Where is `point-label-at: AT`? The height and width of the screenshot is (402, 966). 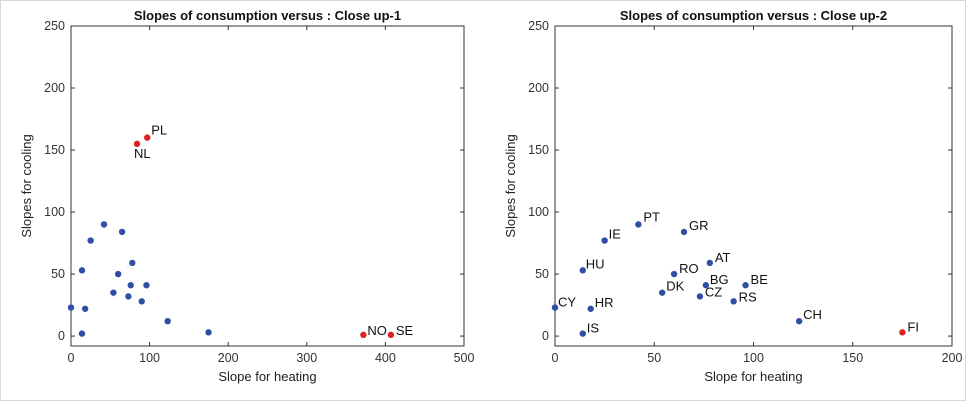
point-label-at: AT is located at coordinates (723, 257).